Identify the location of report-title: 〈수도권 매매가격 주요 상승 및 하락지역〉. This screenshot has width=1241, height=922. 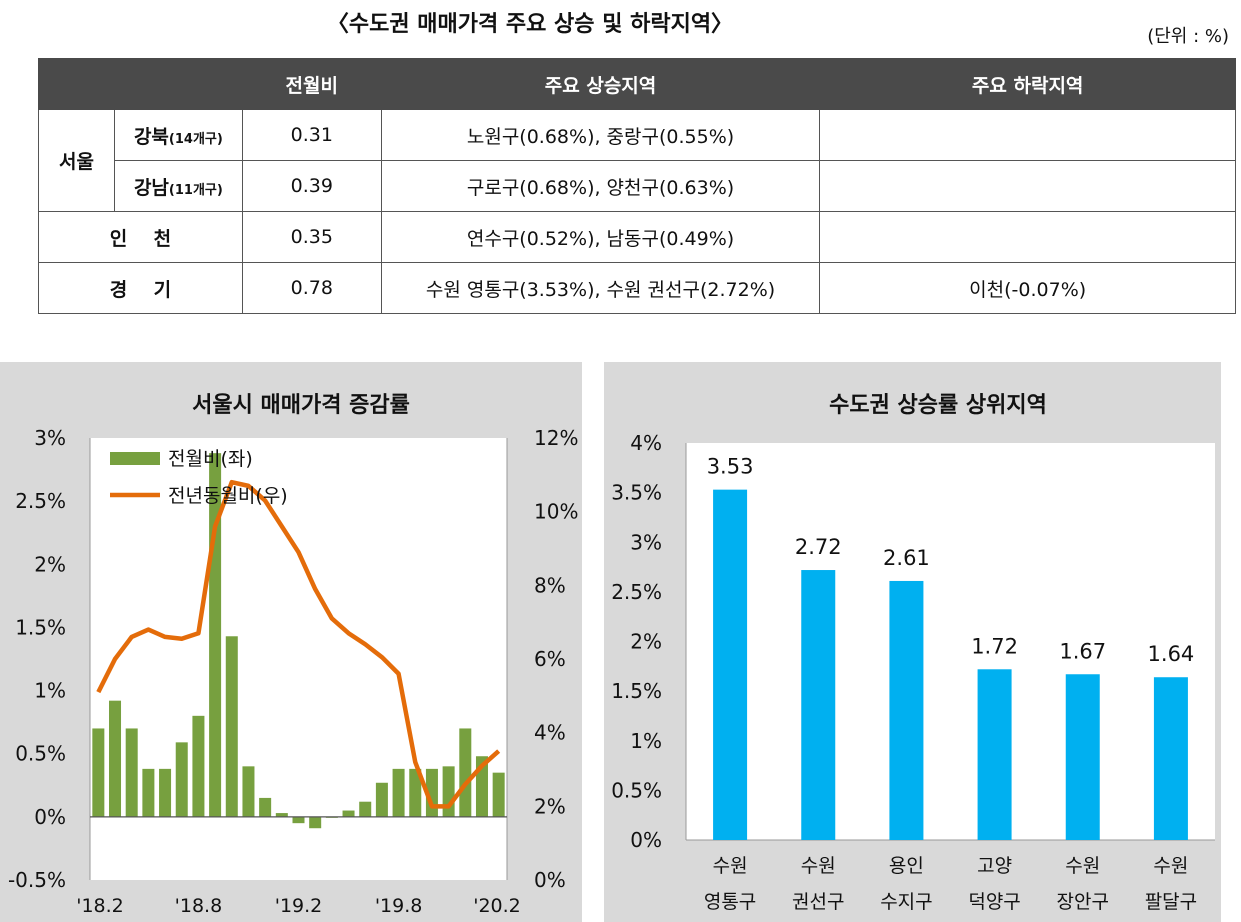
(530, 24).